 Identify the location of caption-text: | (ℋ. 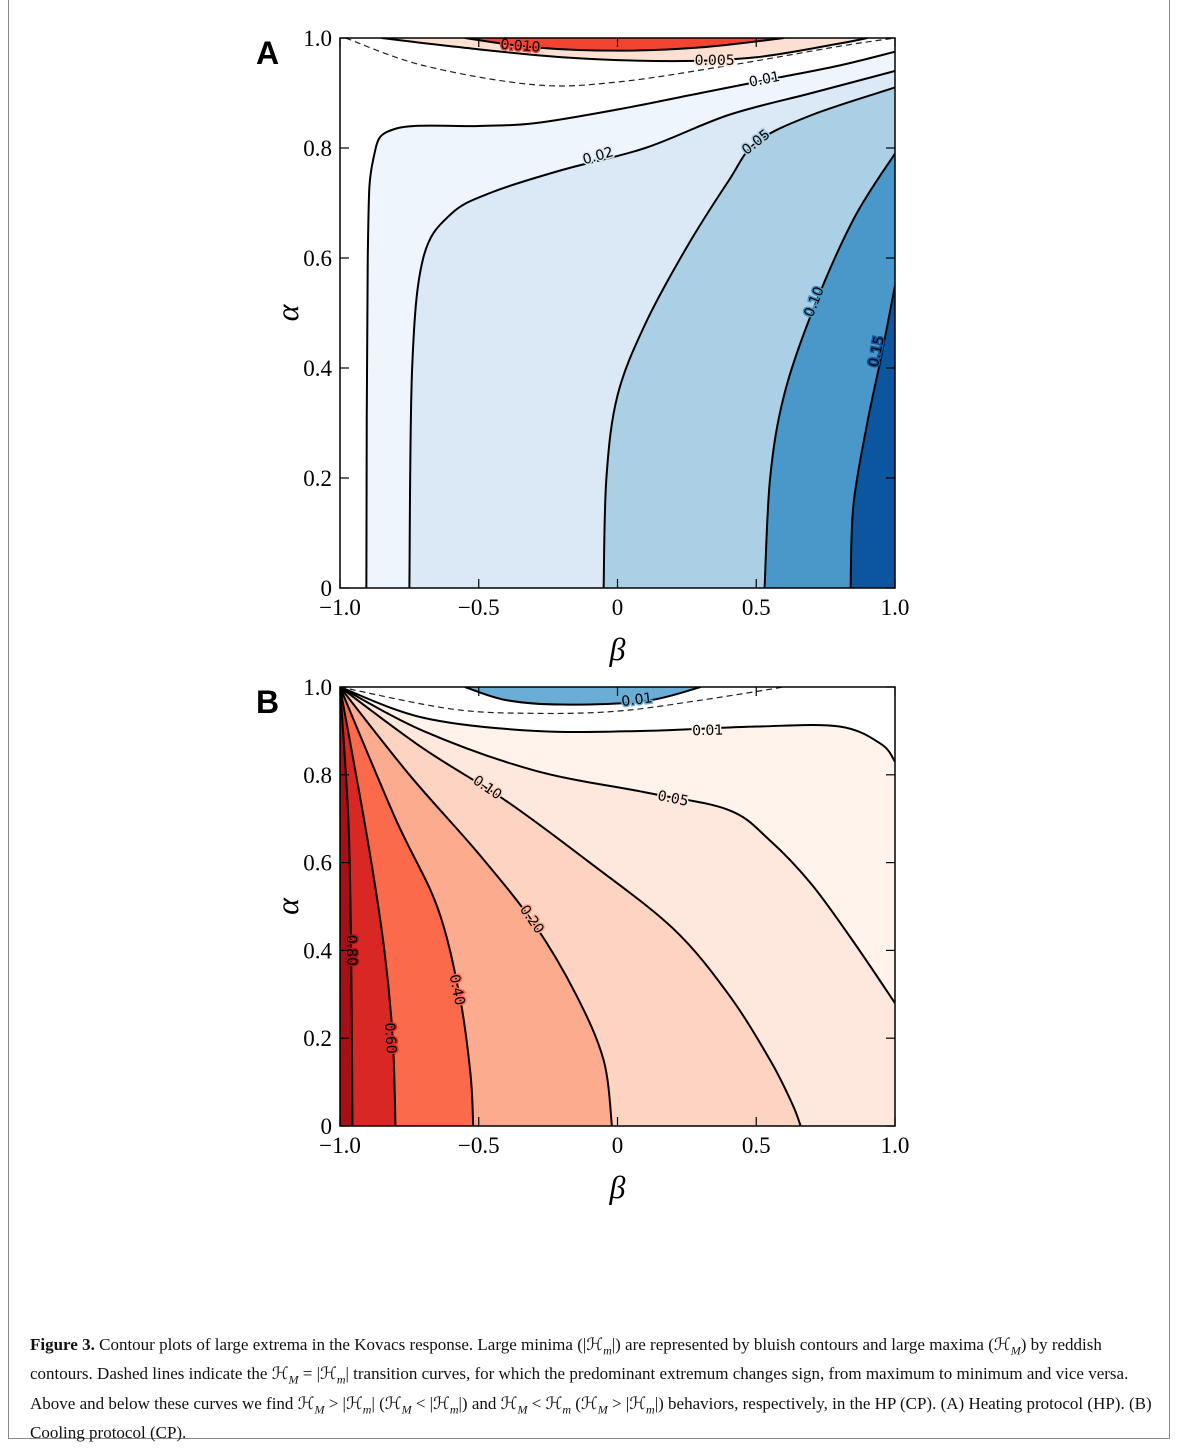
(386, 1403).